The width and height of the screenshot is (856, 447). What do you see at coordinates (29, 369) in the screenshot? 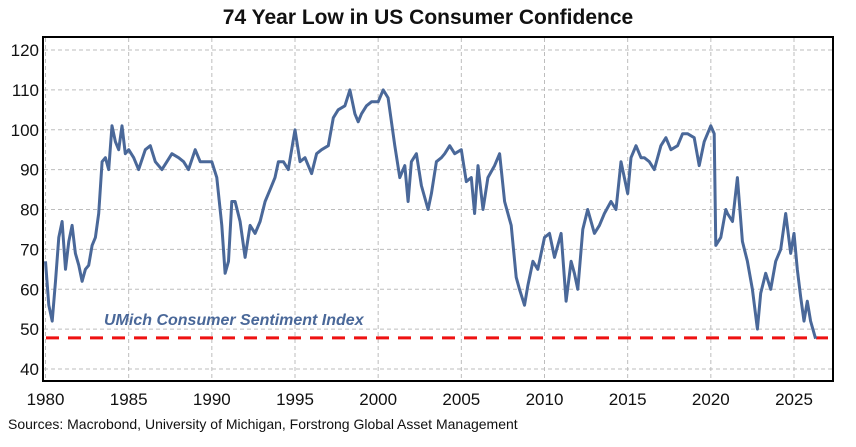
I see `y-tick-label: 40` at bounding box center [29, 369].